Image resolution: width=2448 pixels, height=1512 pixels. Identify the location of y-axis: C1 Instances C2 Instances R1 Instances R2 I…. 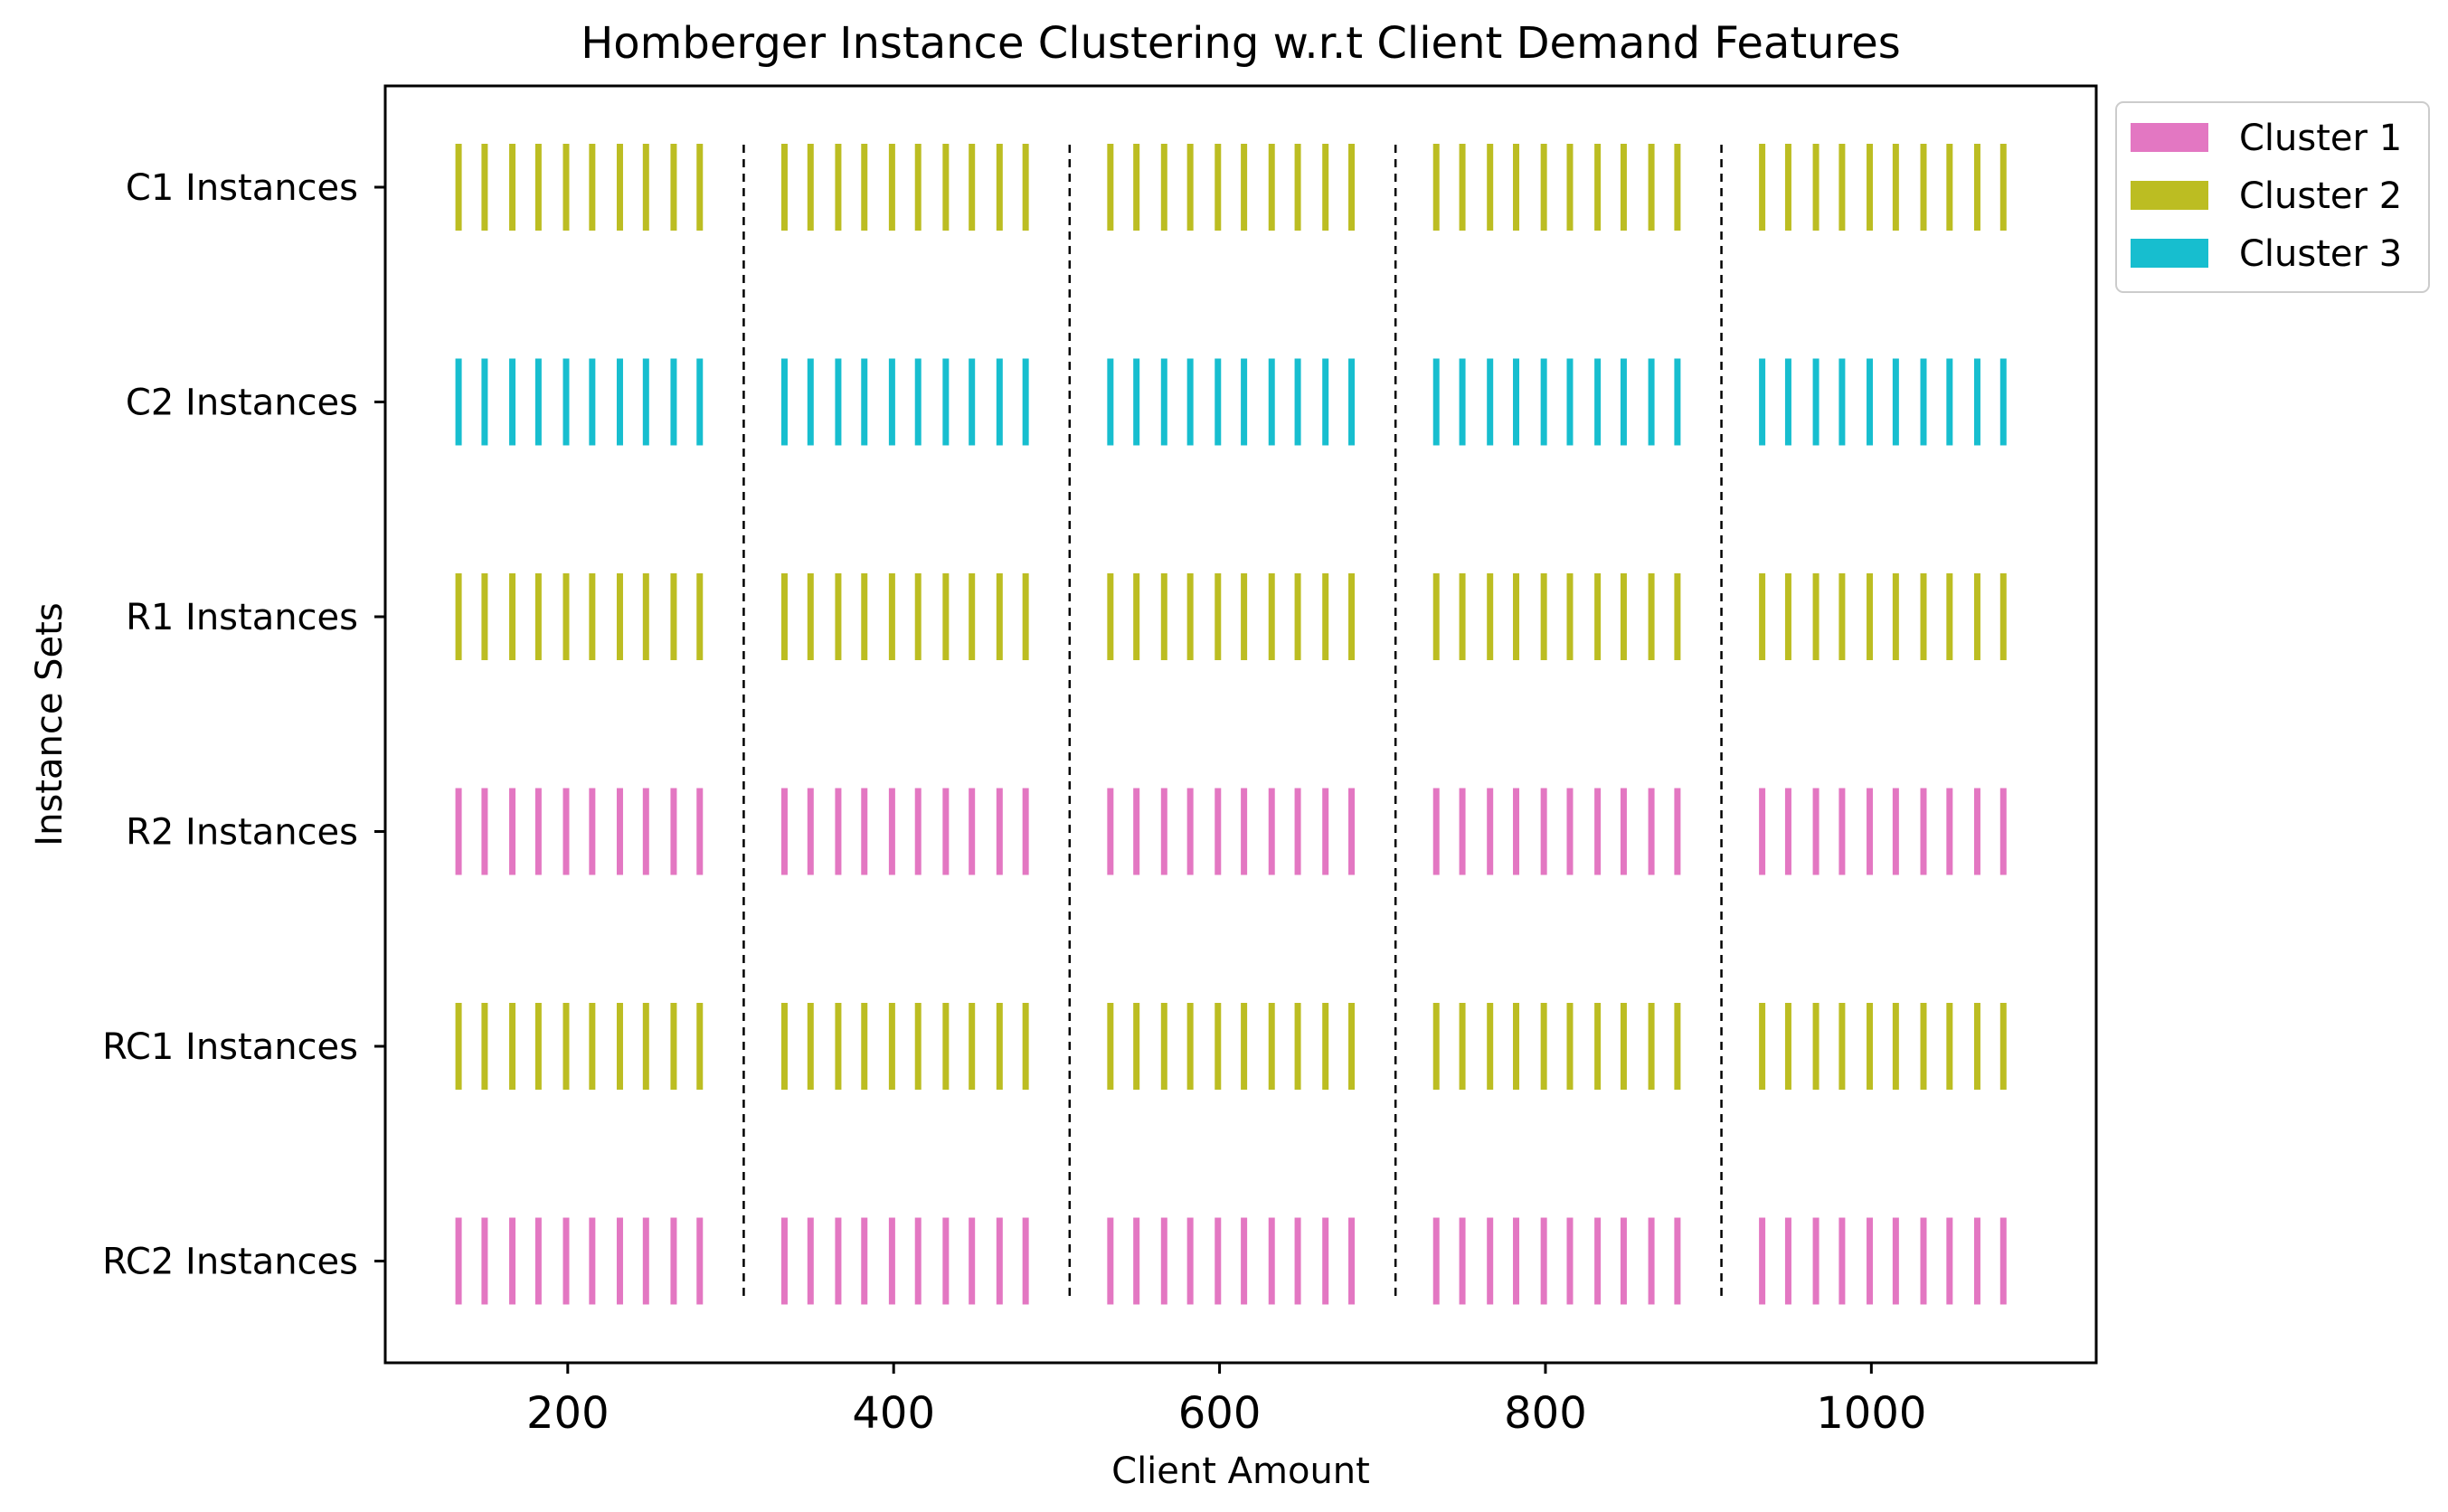
(244, 725).